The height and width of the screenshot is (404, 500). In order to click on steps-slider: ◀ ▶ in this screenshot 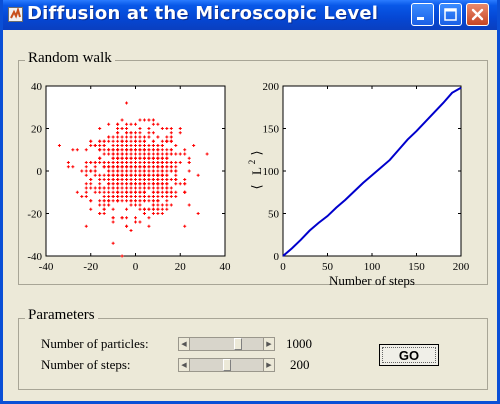, I will do `click(226, 365)`.